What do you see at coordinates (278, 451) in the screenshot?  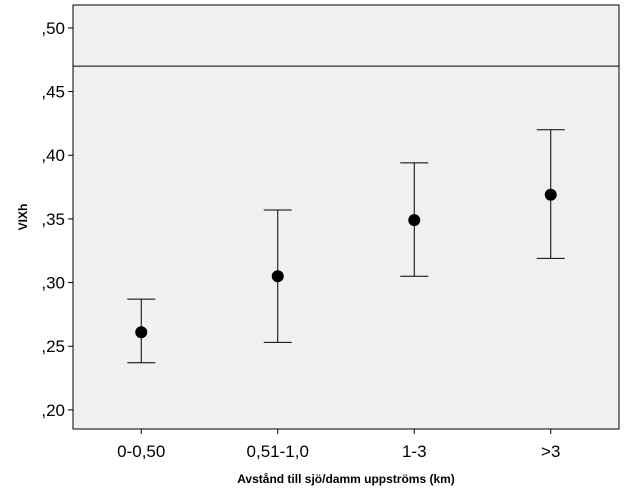 I see `x-tick-label: 0,51-1,0` at bounding box center [278, 451].